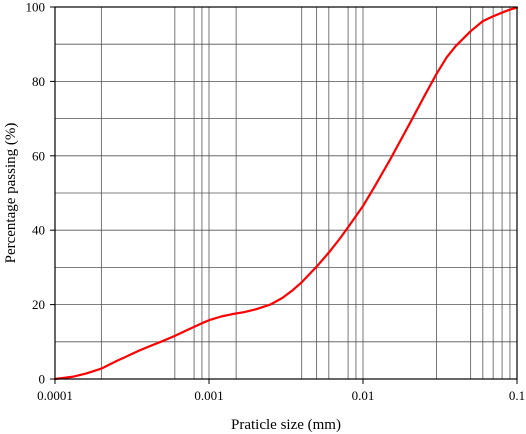 This screenshot has height=434, width=526. I want to click on x-axis-label: Praticle size (mm), so click(286, 425).